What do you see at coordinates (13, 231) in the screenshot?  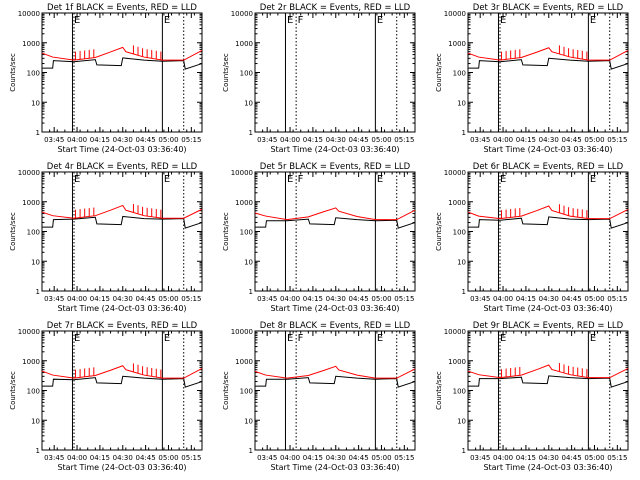 I see `panel-4-ylabel: Counts/sec` at bounding box center [13, 231].